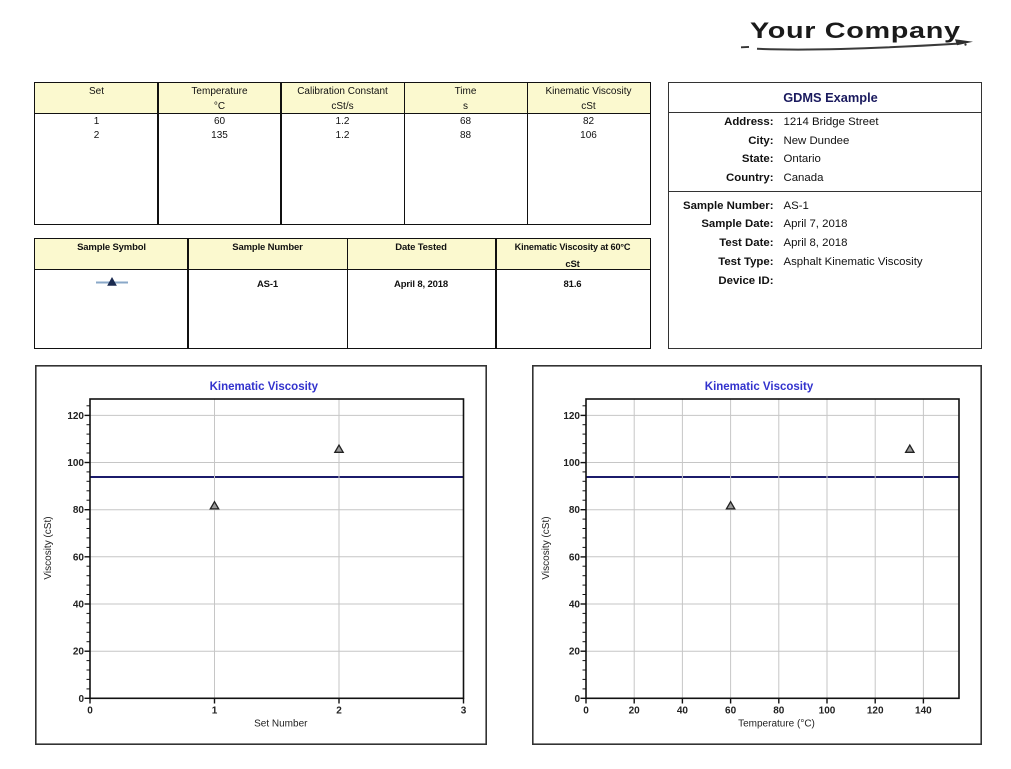 The width and height of the screenshot is (1011, 769). Describe the element at coordinates (339, 711) in the screenshot. I see `svg-text: 2` at that location.